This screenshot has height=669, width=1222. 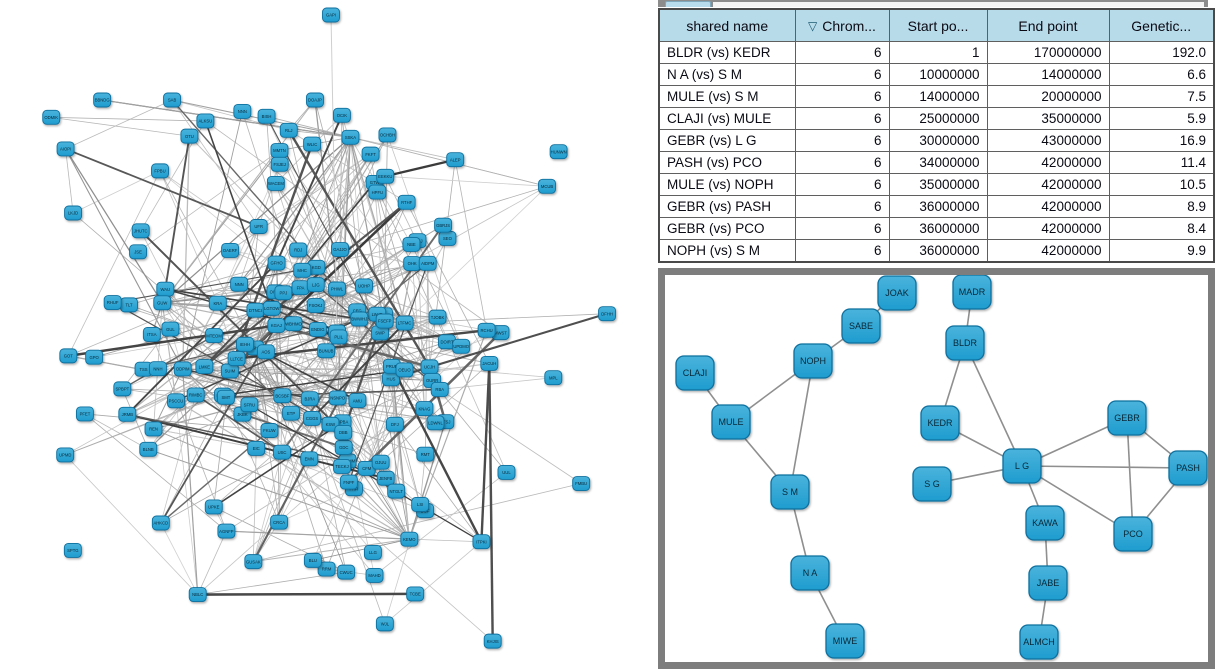 What do you see at coordinates (317, 329) in the screenshot?
I see `network-node: ENDIG` at bounding box center [317, 329].